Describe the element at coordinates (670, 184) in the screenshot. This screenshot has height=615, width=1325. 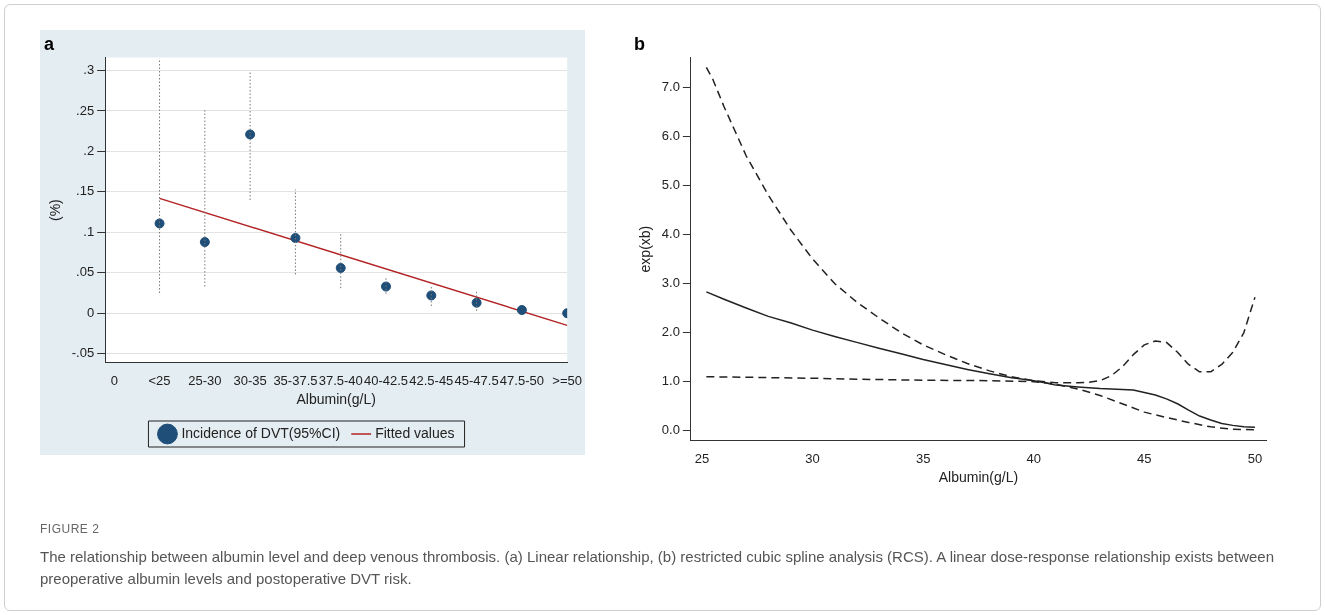
I see `y-tick-label: 5.0` at that location.